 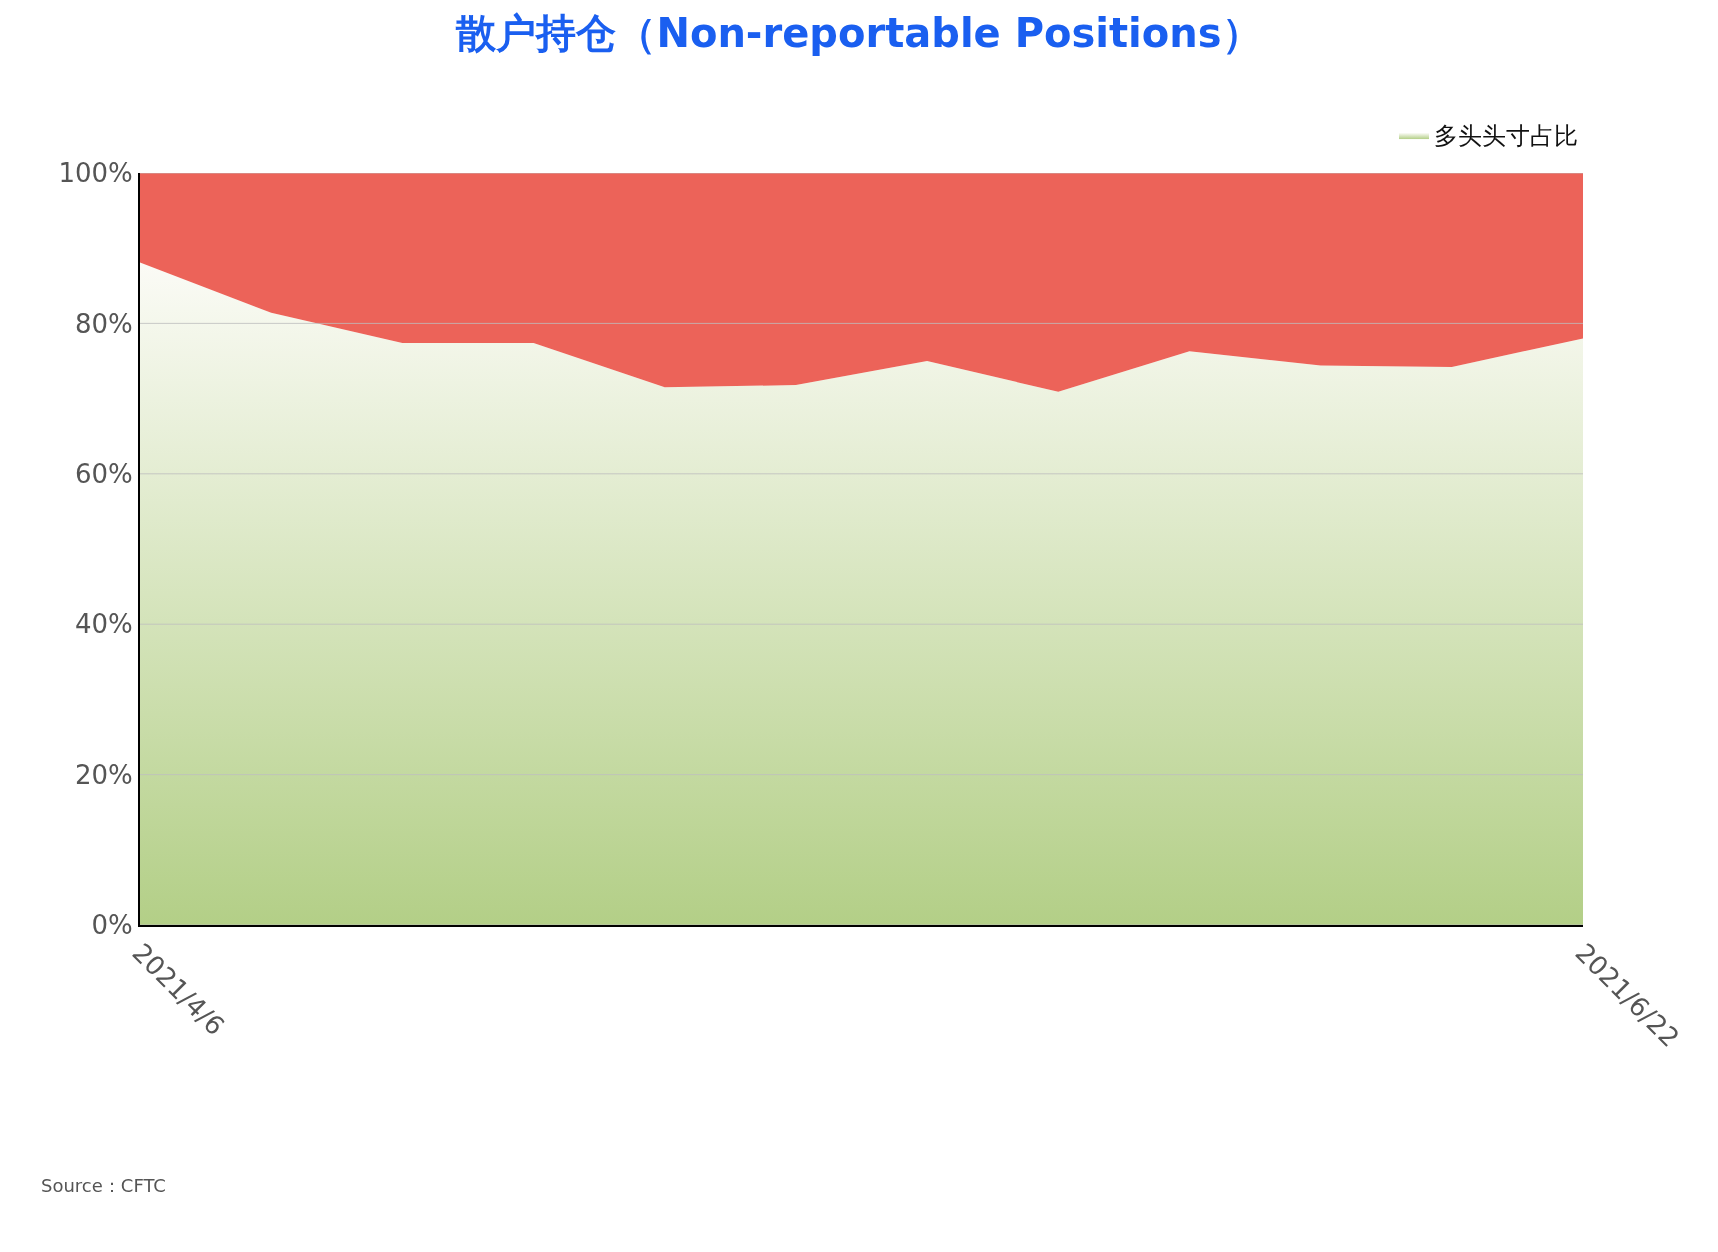 I want to click on y-tick-label: 100%, so click(x=95, y=173).